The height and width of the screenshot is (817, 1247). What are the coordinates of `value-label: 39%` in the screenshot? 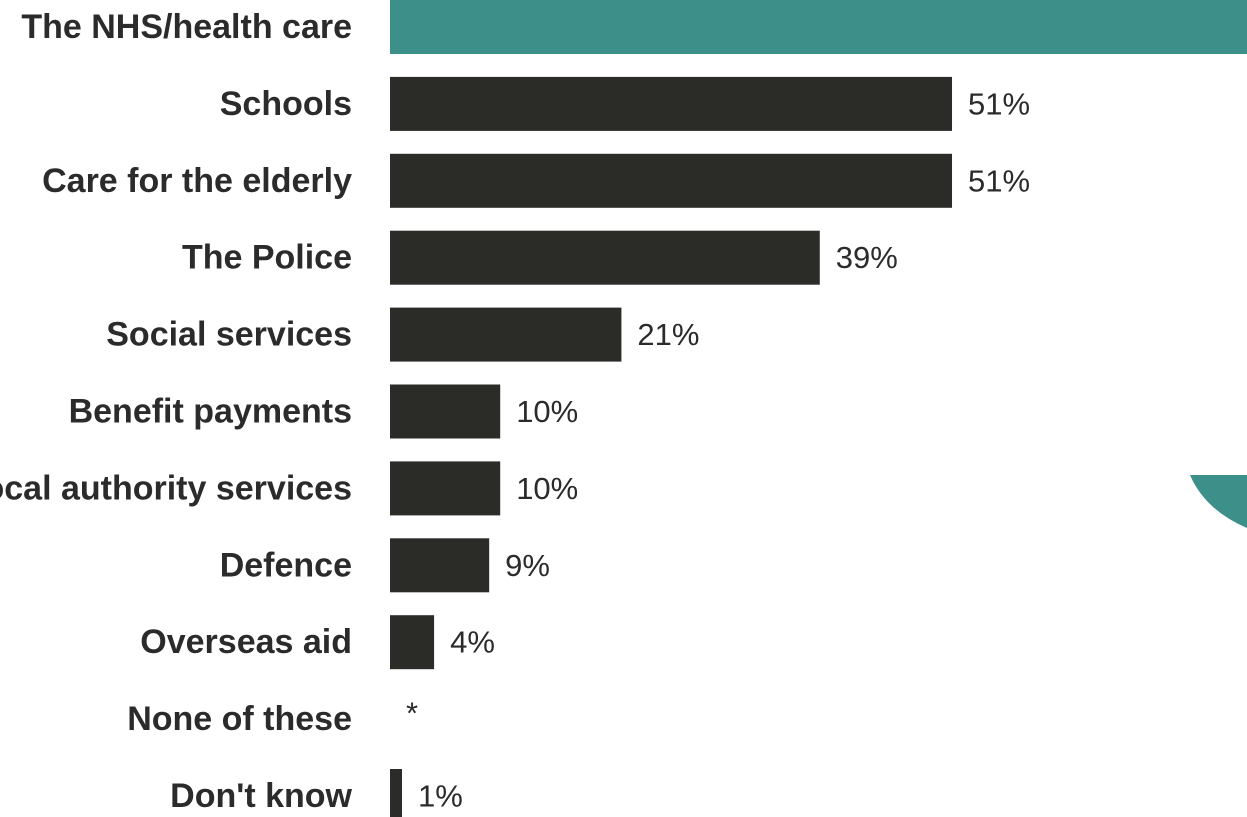 It's located at (867, 257).